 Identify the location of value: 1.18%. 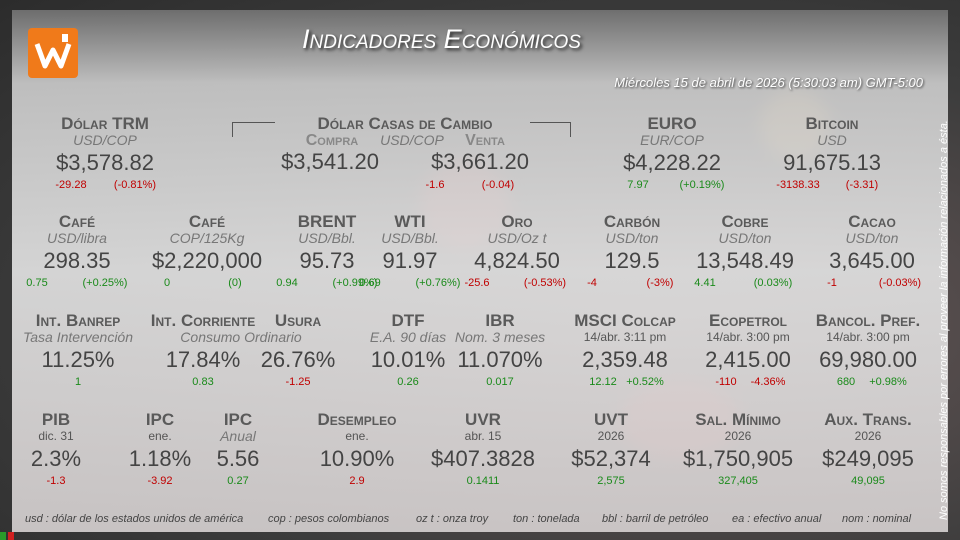
(160, 458).